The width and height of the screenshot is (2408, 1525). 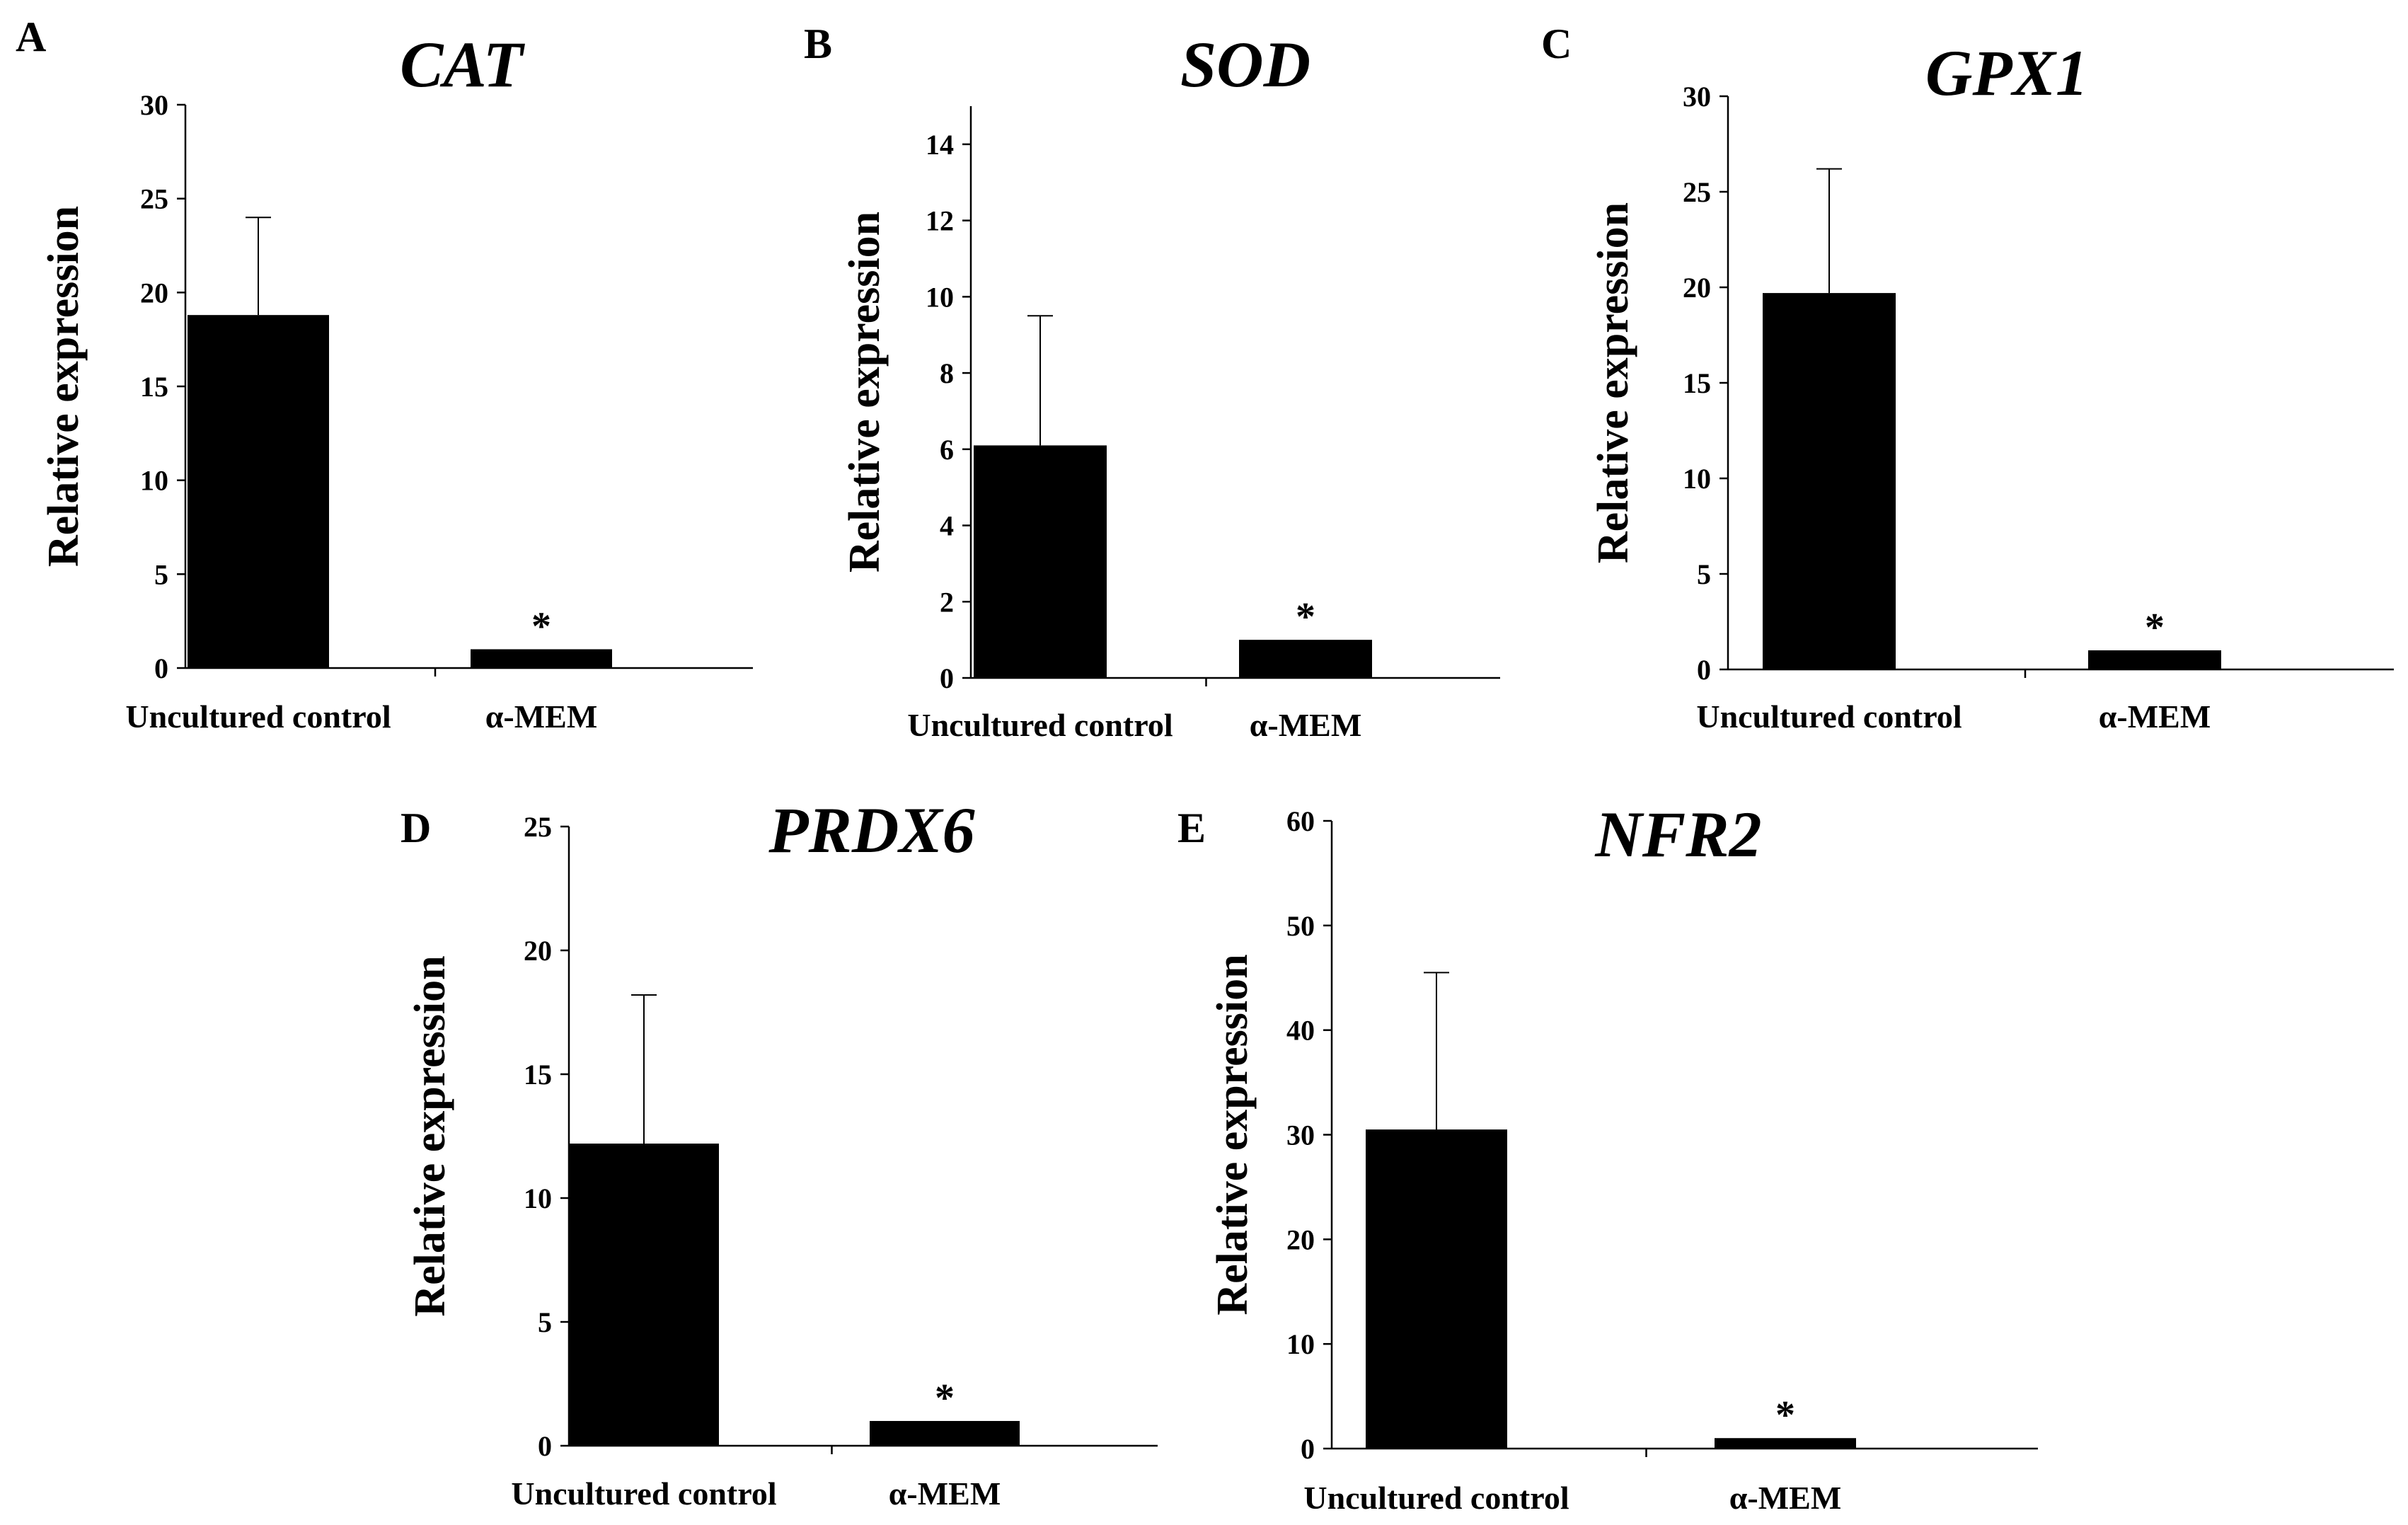 I want to click on y-tick-label: 8, so click(x=947, y=373).